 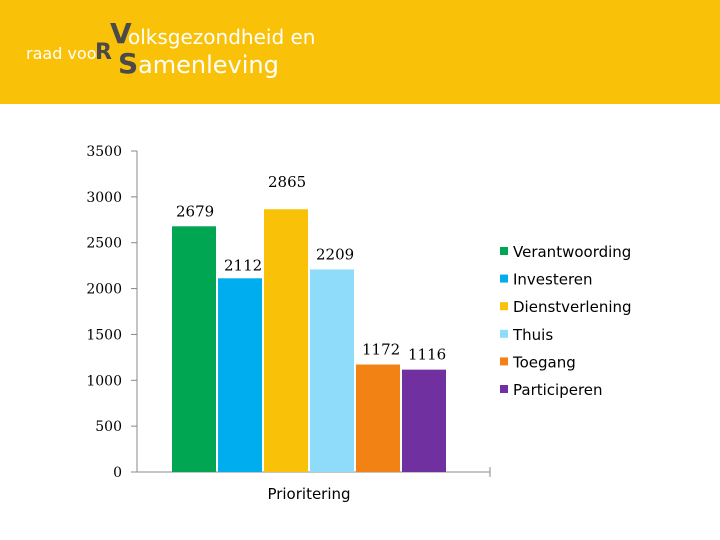 What do you see at coordinates (558, 390) in the screenshot?
I see `legend-label-participeren: Participeren` at bounding box center [558, 390].